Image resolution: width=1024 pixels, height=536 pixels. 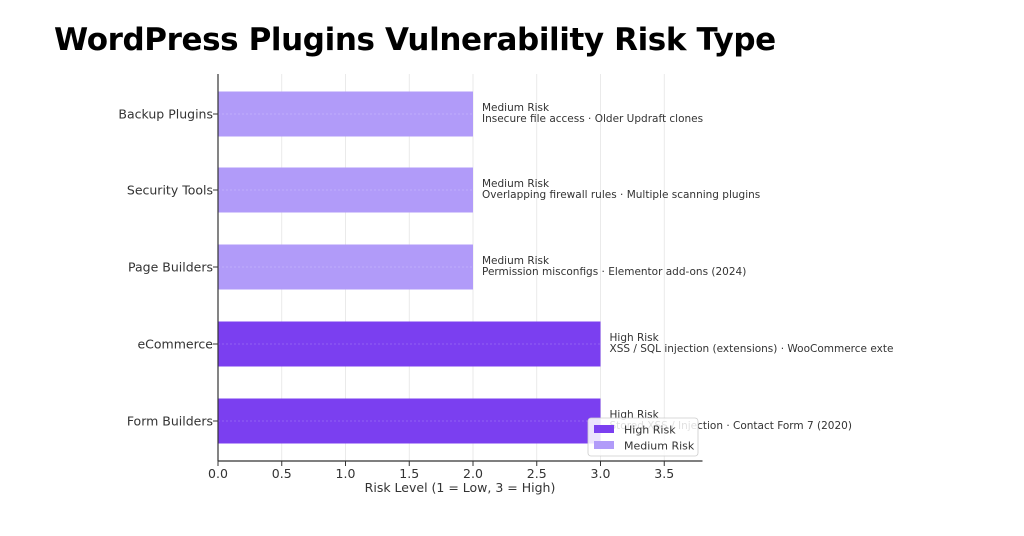 I want to click on x-tick-label: 1.5, so click(x=409, y=473).